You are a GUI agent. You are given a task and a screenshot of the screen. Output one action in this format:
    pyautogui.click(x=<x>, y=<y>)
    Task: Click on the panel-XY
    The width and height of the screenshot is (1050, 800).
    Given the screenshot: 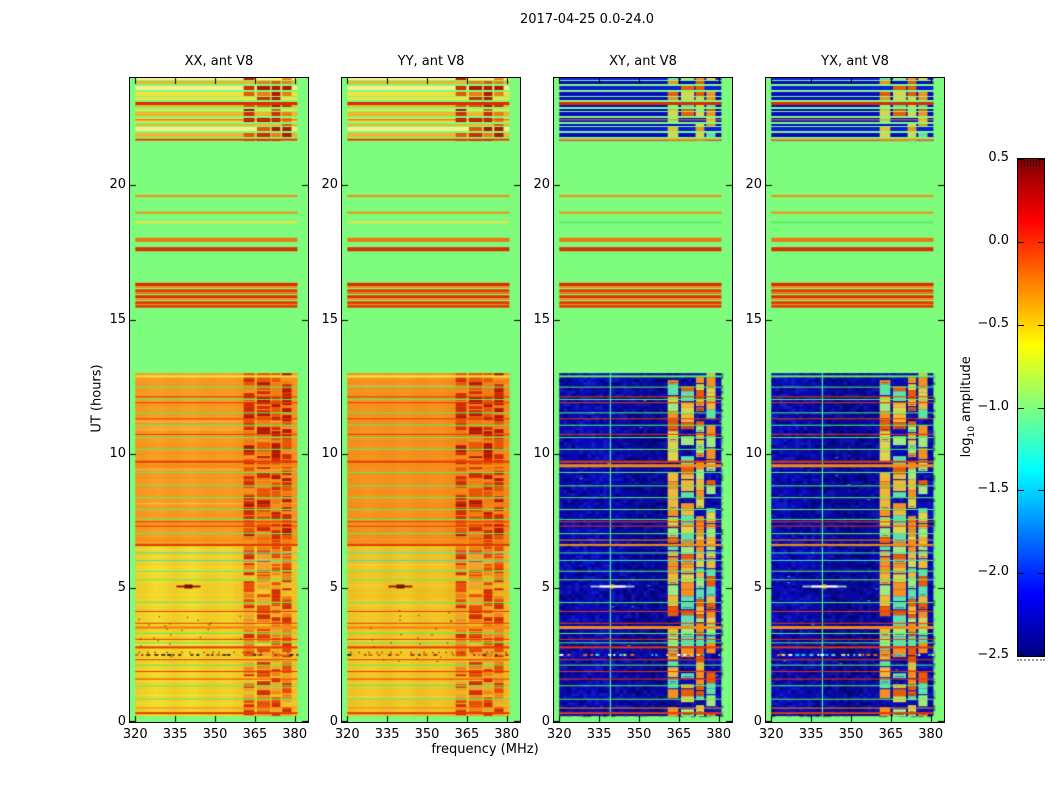 What is the action you would take?
    pyautogui.click(x=643, y=400)
    